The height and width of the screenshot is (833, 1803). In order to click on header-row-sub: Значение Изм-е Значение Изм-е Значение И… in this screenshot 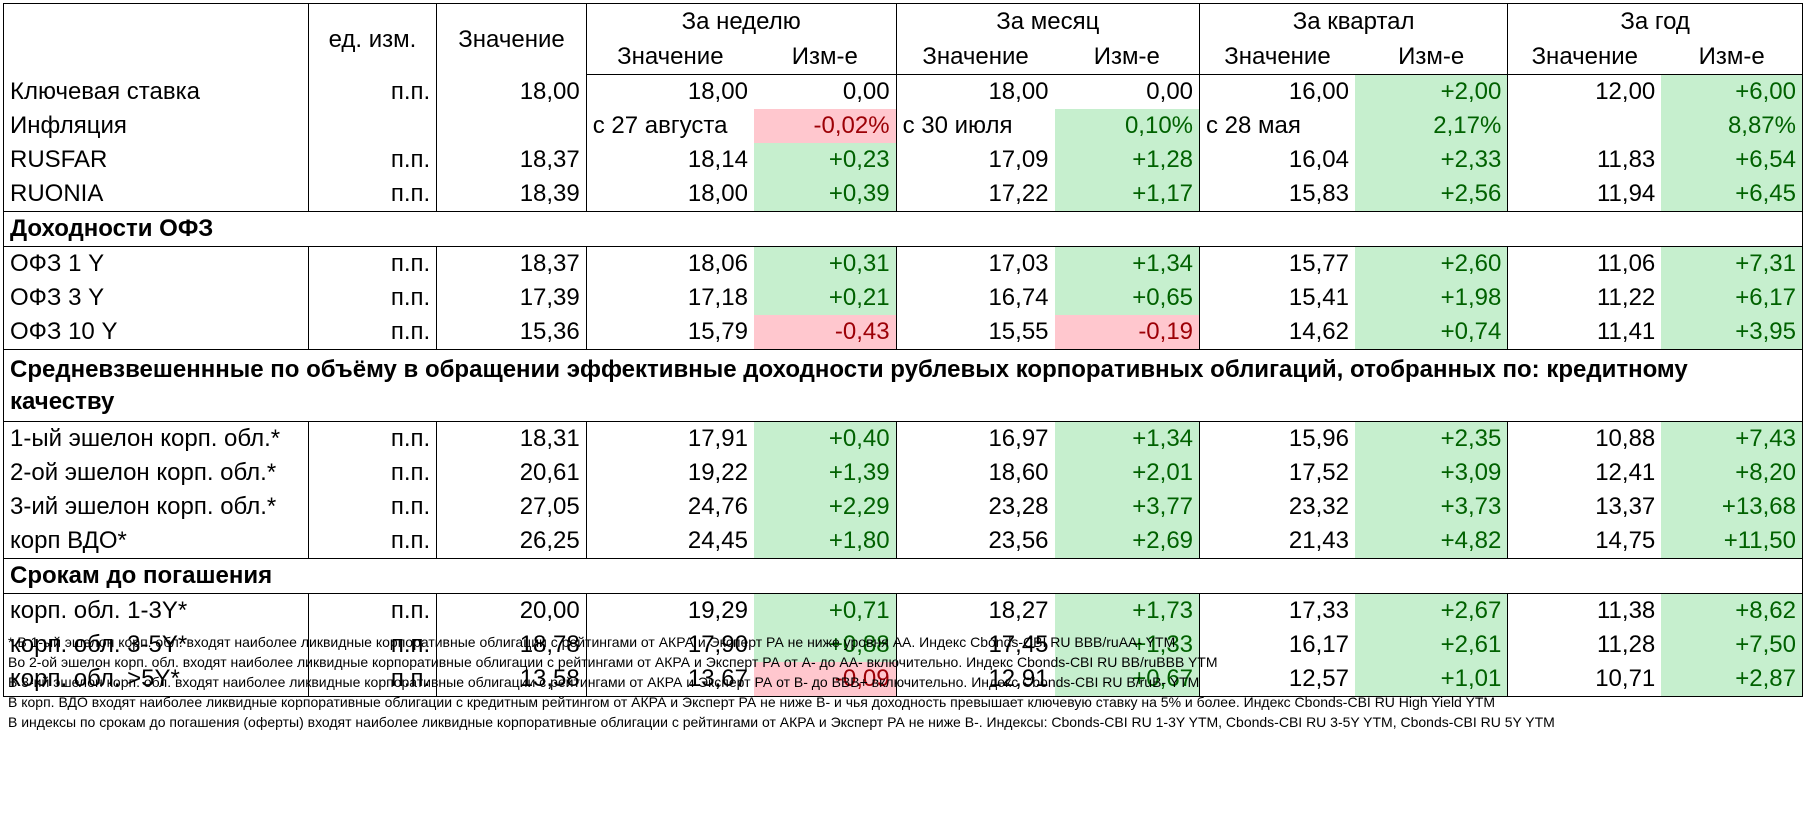, I will do `click(903, 57)`.